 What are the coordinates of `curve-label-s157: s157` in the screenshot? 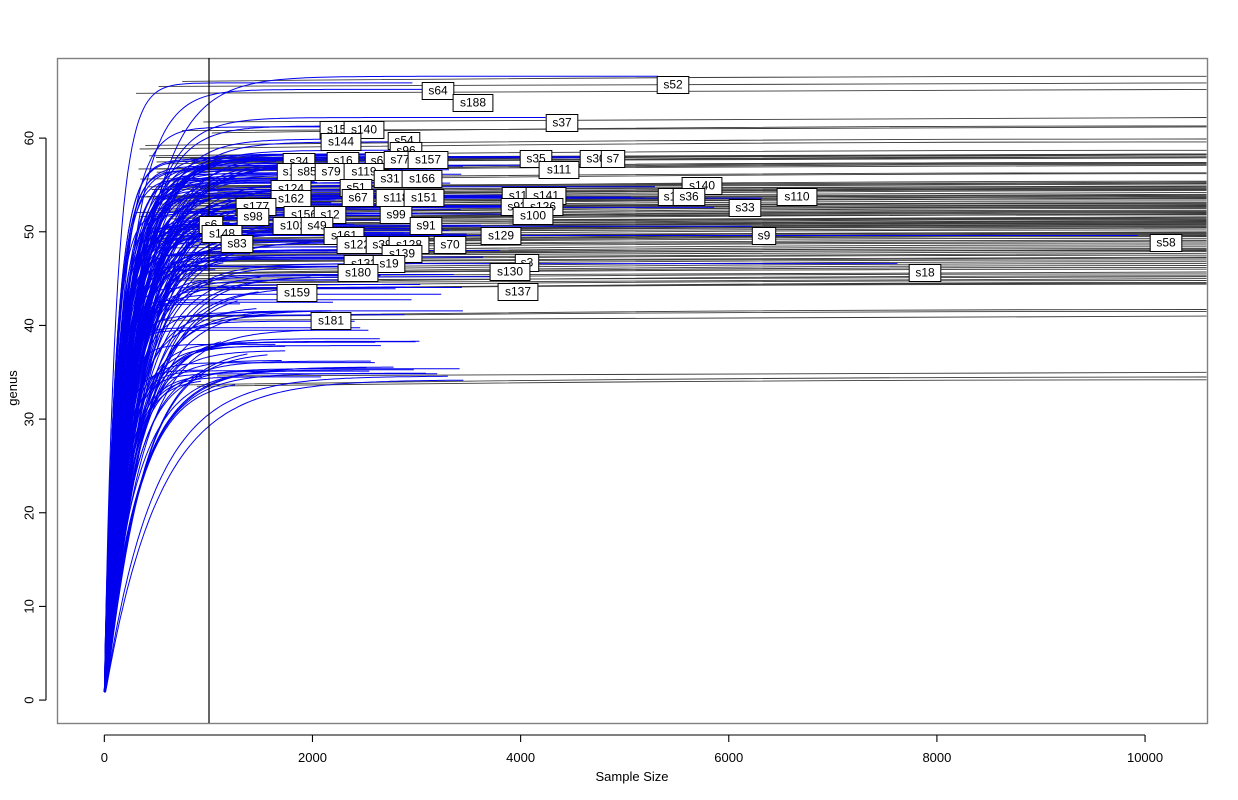 It's located at (428, 160).